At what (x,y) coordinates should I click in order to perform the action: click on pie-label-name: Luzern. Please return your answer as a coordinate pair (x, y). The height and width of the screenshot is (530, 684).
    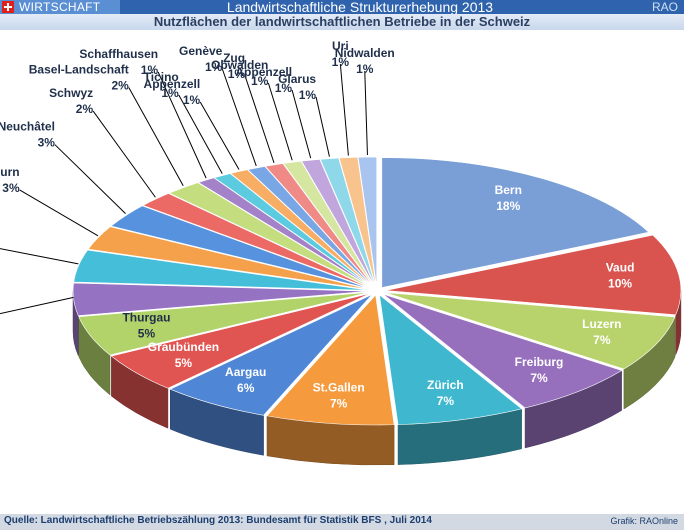
    Looking at the image, I should click on (601, 324).